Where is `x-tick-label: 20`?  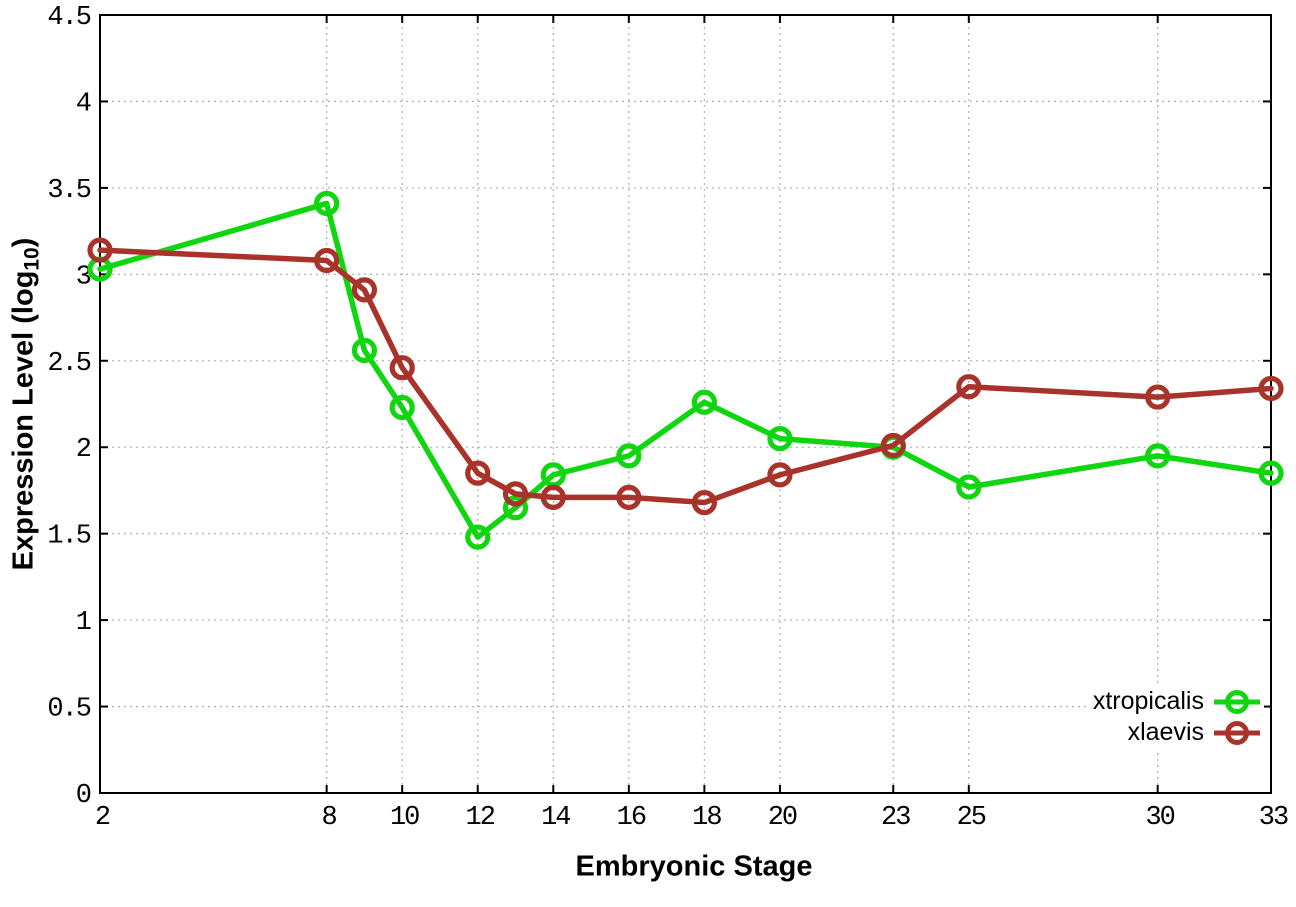
x-tick-label: 20 is located at coordinates (782, 818).